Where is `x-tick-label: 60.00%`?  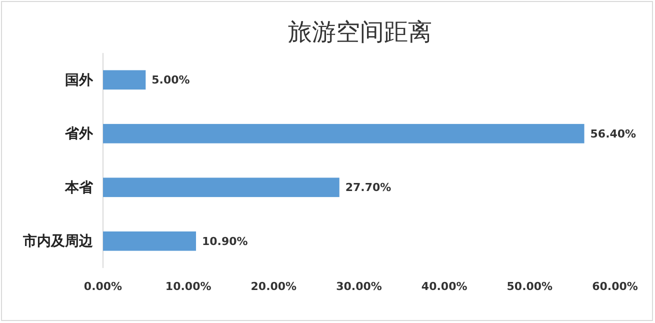 x-tick-label: 60.00% is located at coordinates (615, 286).